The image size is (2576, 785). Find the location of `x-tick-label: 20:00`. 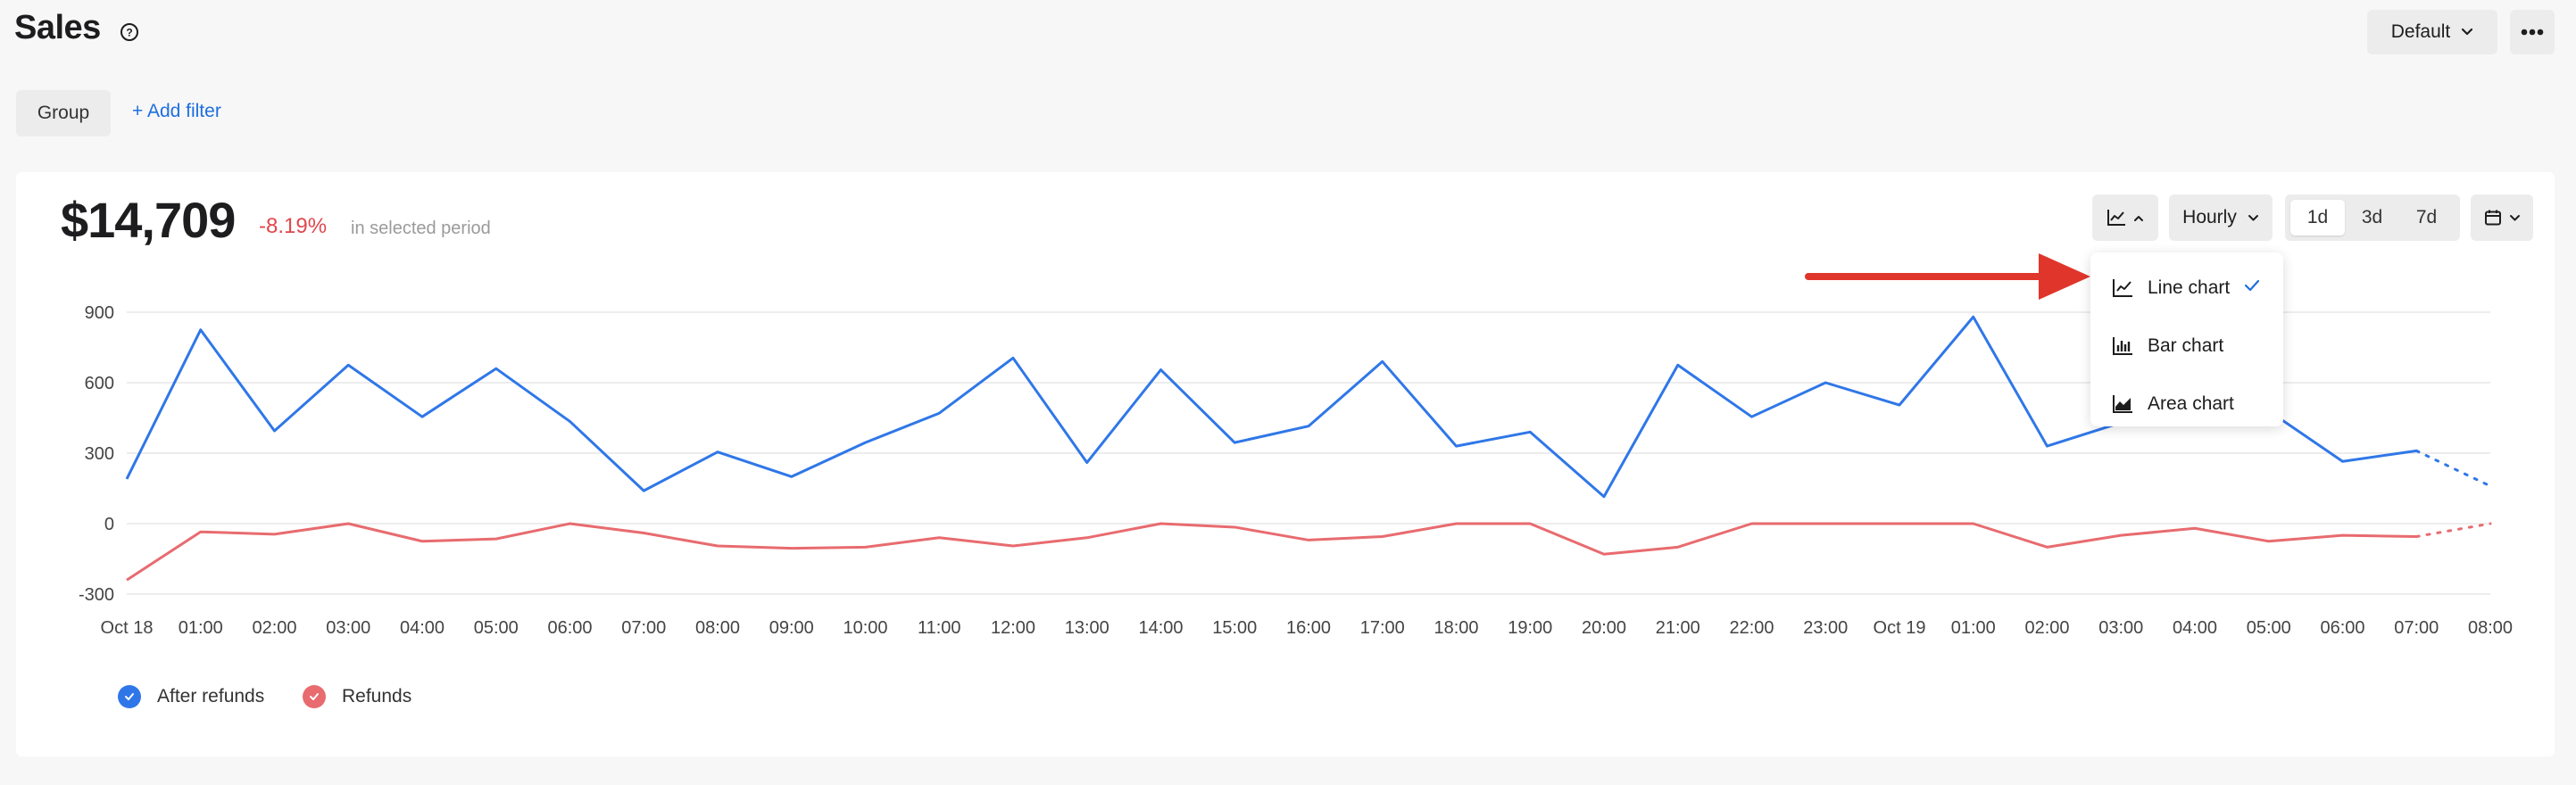

x-tick-label: 20:00 is located at coordinates (1604, 628).